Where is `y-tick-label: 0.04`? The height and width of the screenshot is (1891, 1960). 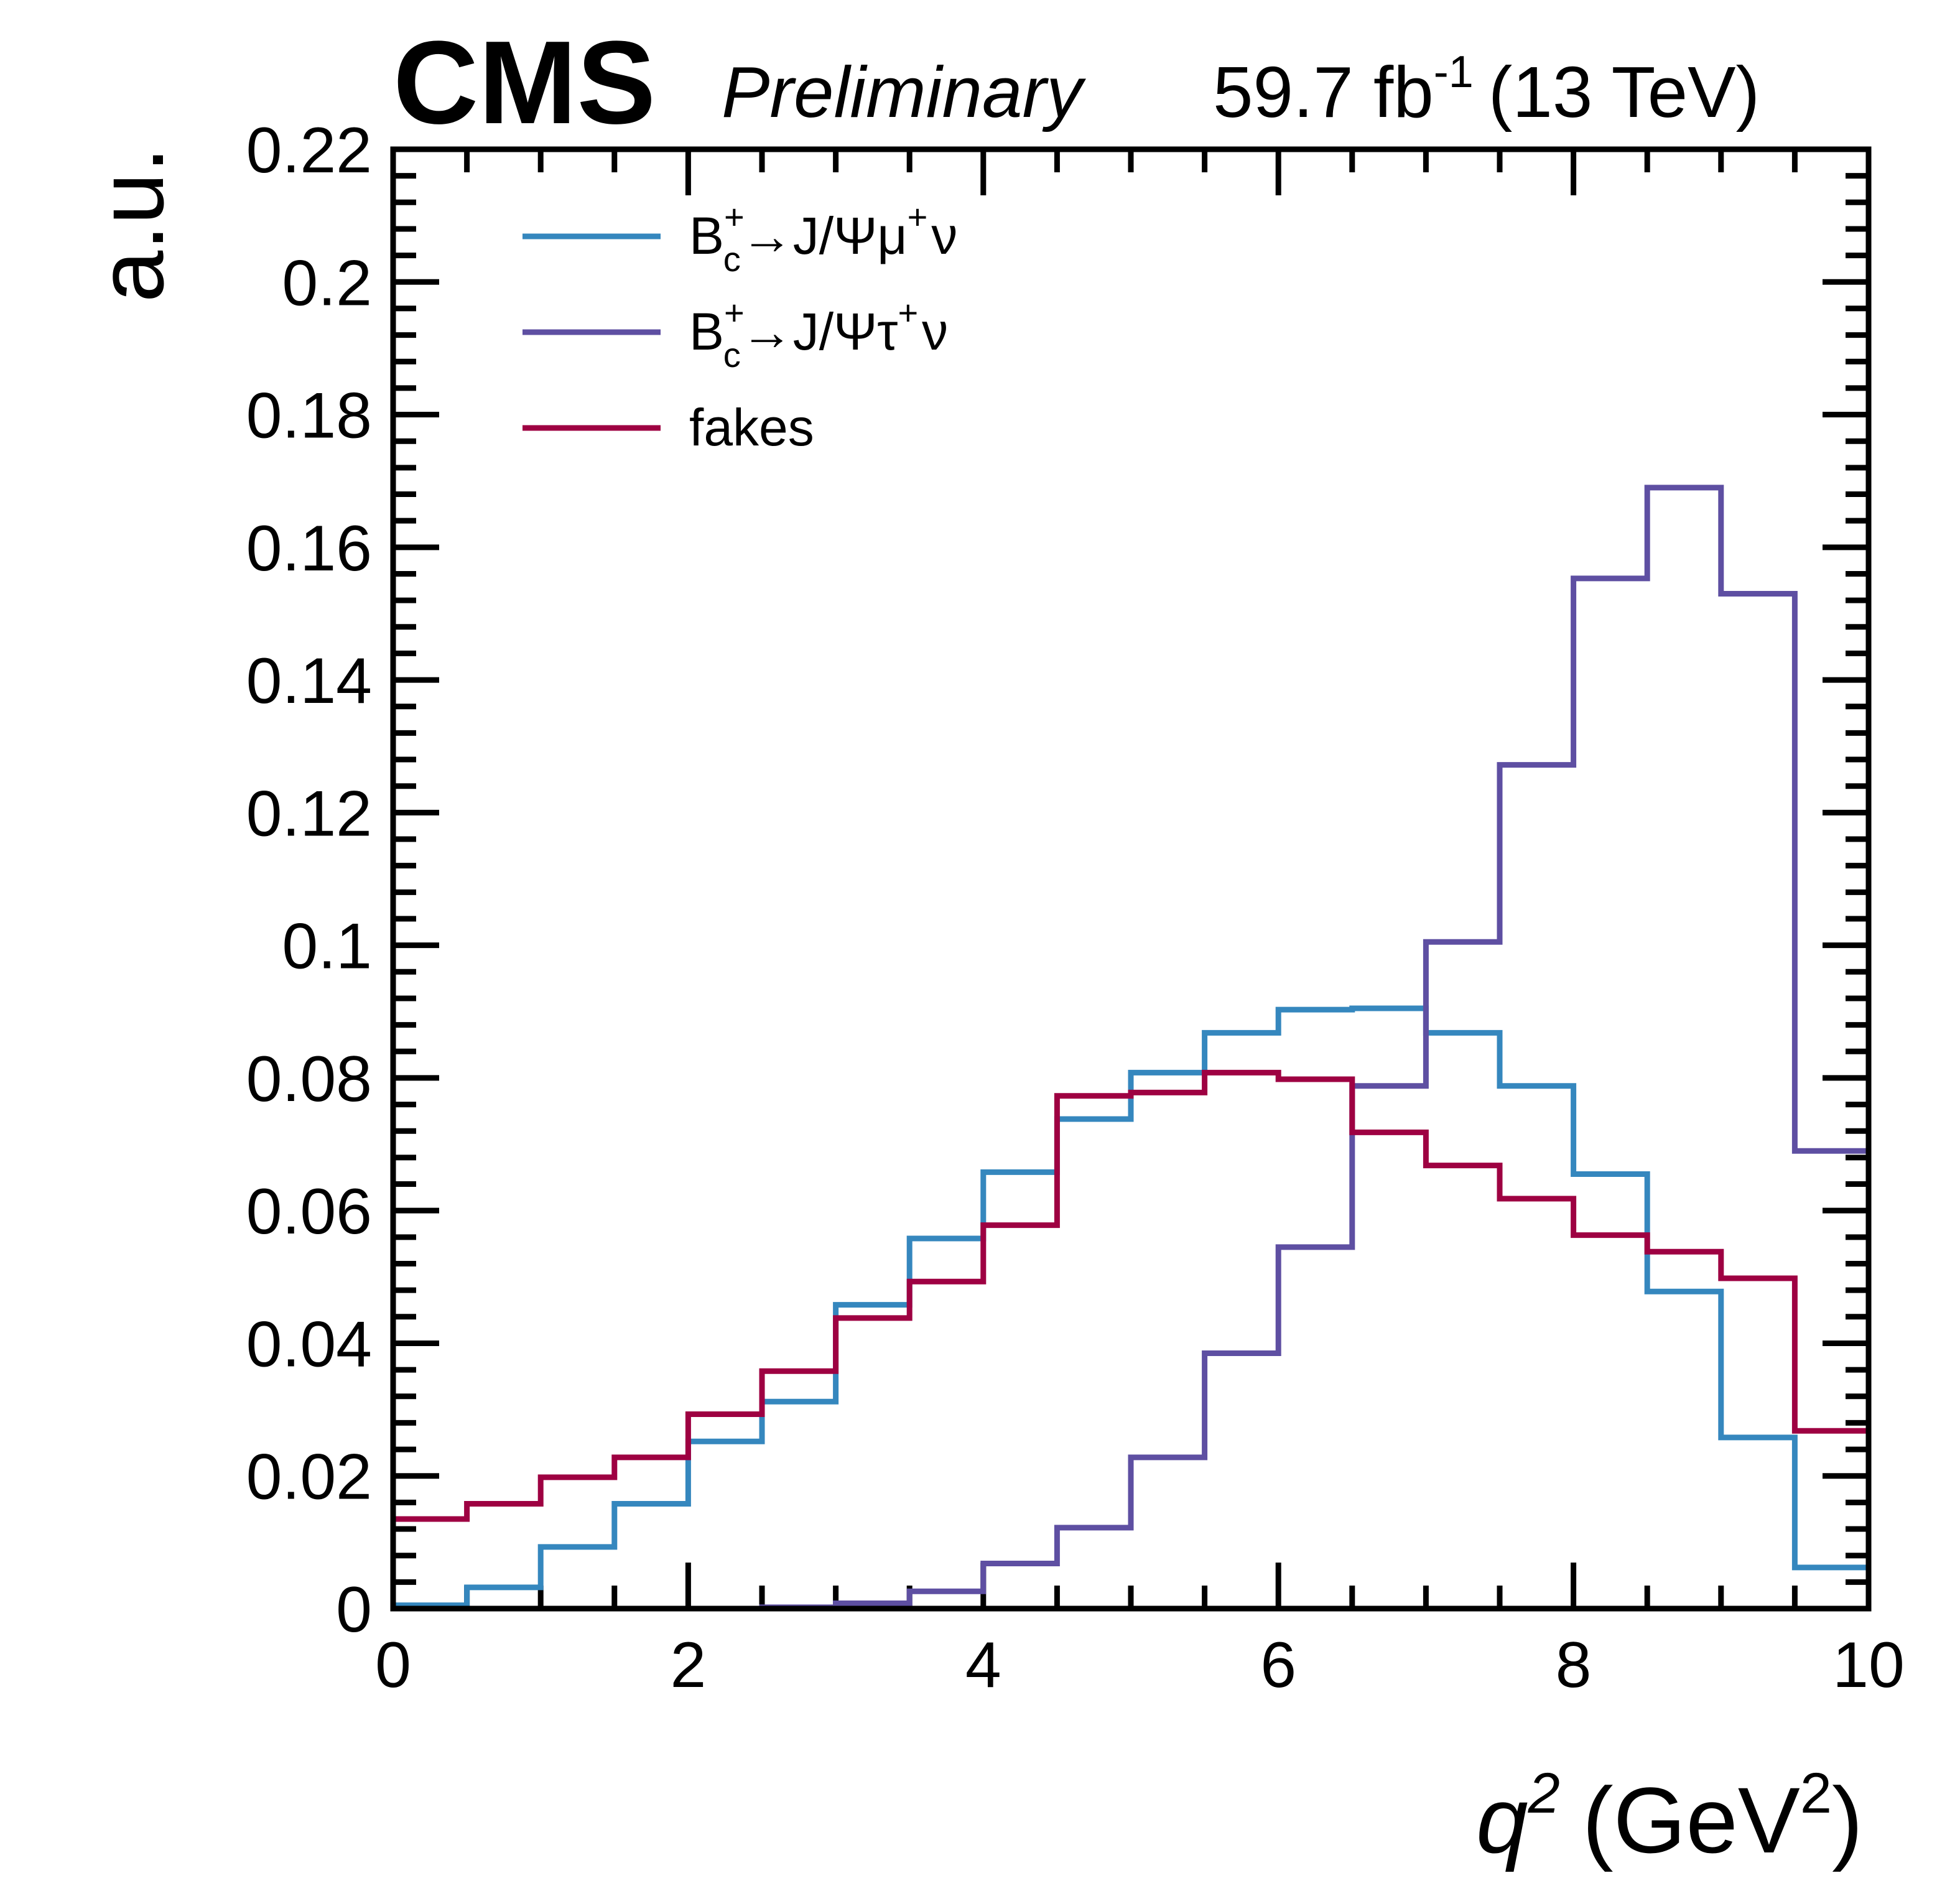 y-tick-label: 0.04 is located at coordinates (309, 1344).